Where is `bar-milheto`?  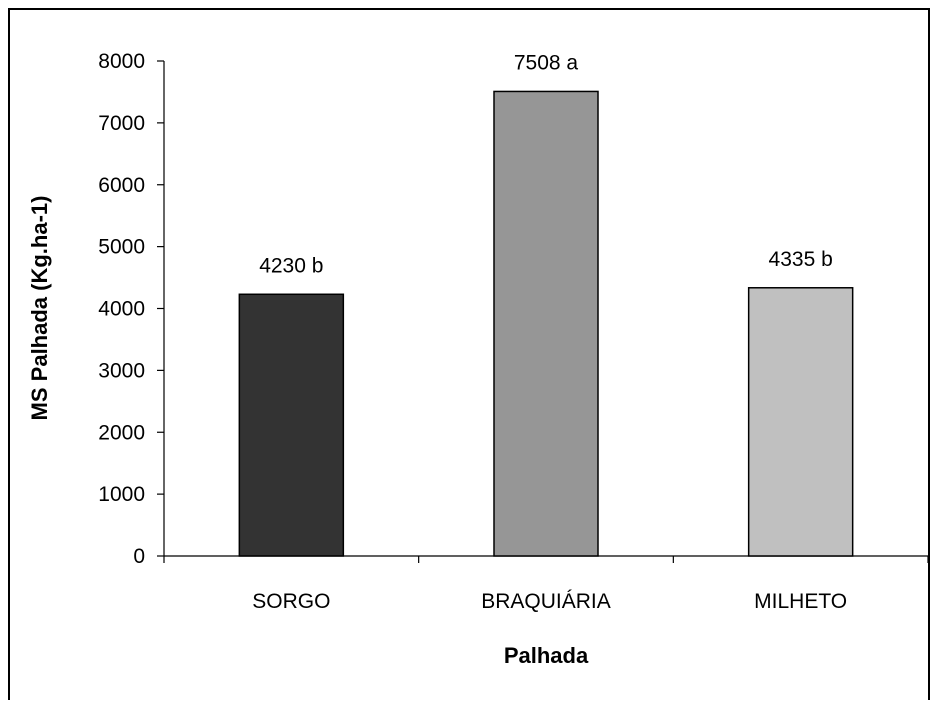
bar-milheto is located at coordinates (801, 422).